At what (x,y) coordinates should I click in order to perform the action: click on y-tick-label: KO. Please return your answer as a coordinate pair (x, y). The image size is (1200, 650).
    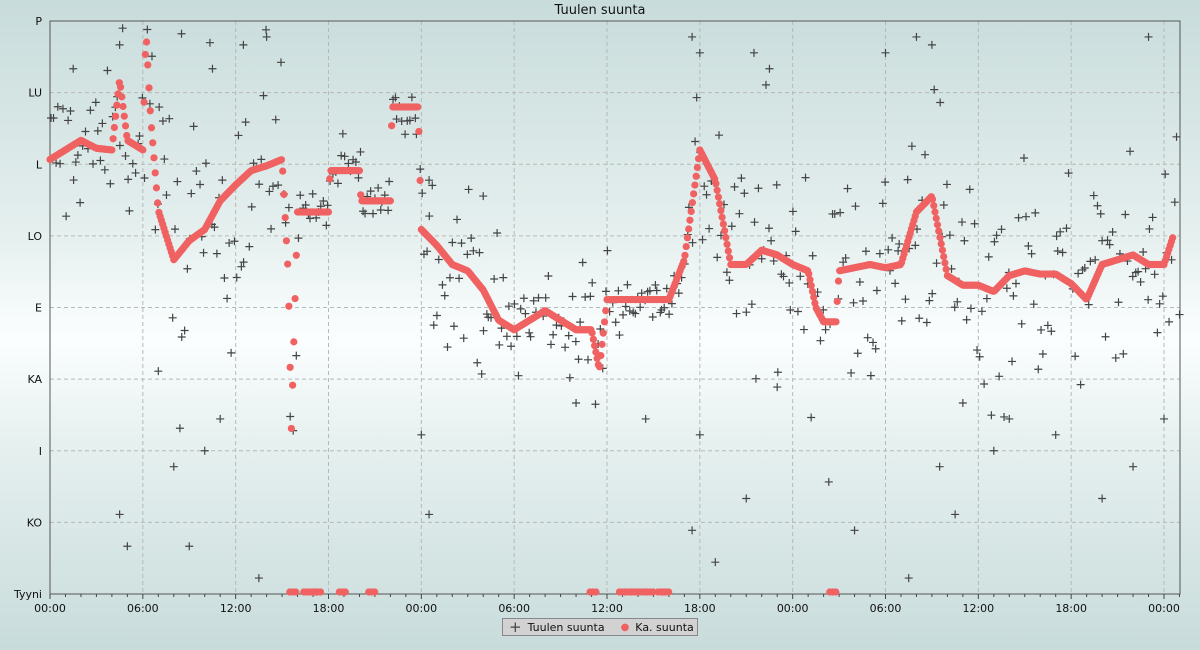
    Looking at the image, I should click on (35, 522).